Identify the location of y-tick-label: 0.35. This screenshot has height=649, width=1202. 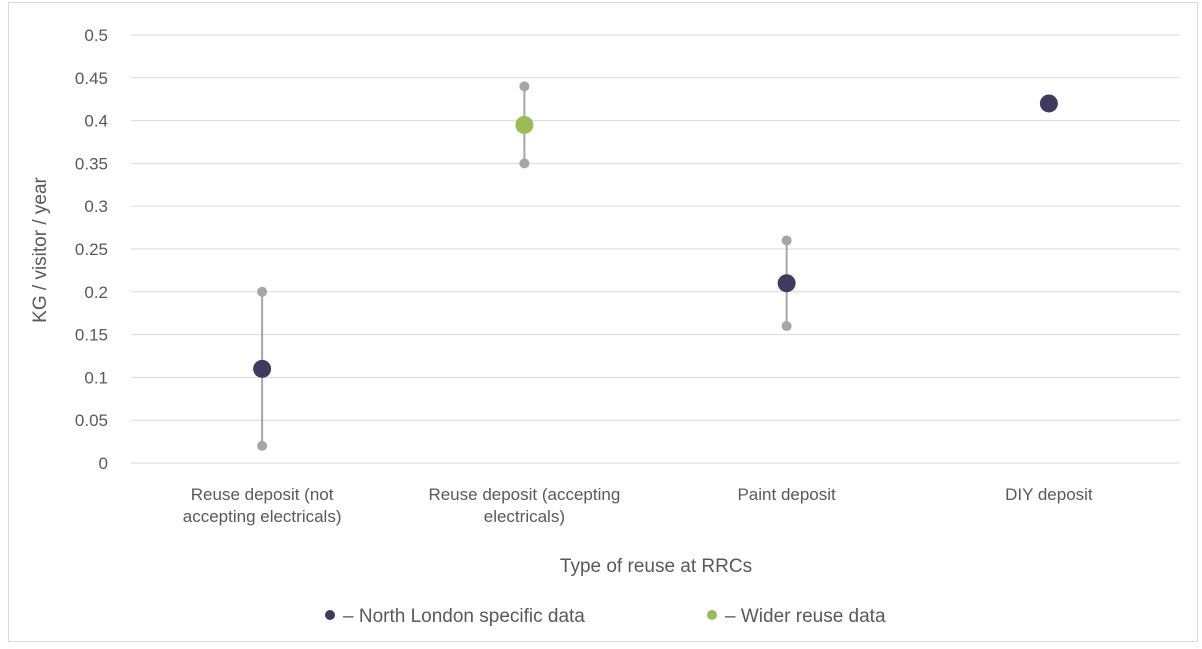
(91, 163).